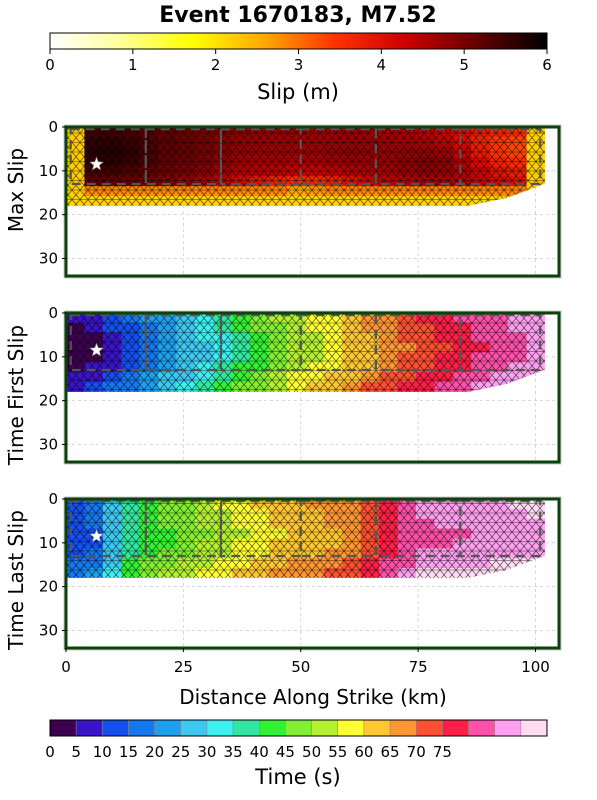 This screenshot has height=800, width=597. I want to click on y-axis-label: Time First Slip, so click(16, 395).